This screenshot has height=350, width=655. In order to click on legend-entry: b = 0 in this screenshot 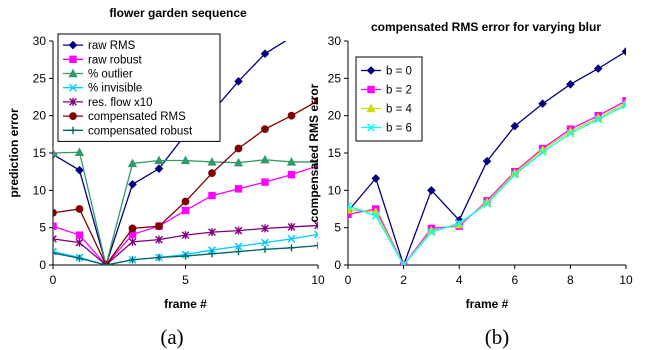, I will do `click(386, 72)`.